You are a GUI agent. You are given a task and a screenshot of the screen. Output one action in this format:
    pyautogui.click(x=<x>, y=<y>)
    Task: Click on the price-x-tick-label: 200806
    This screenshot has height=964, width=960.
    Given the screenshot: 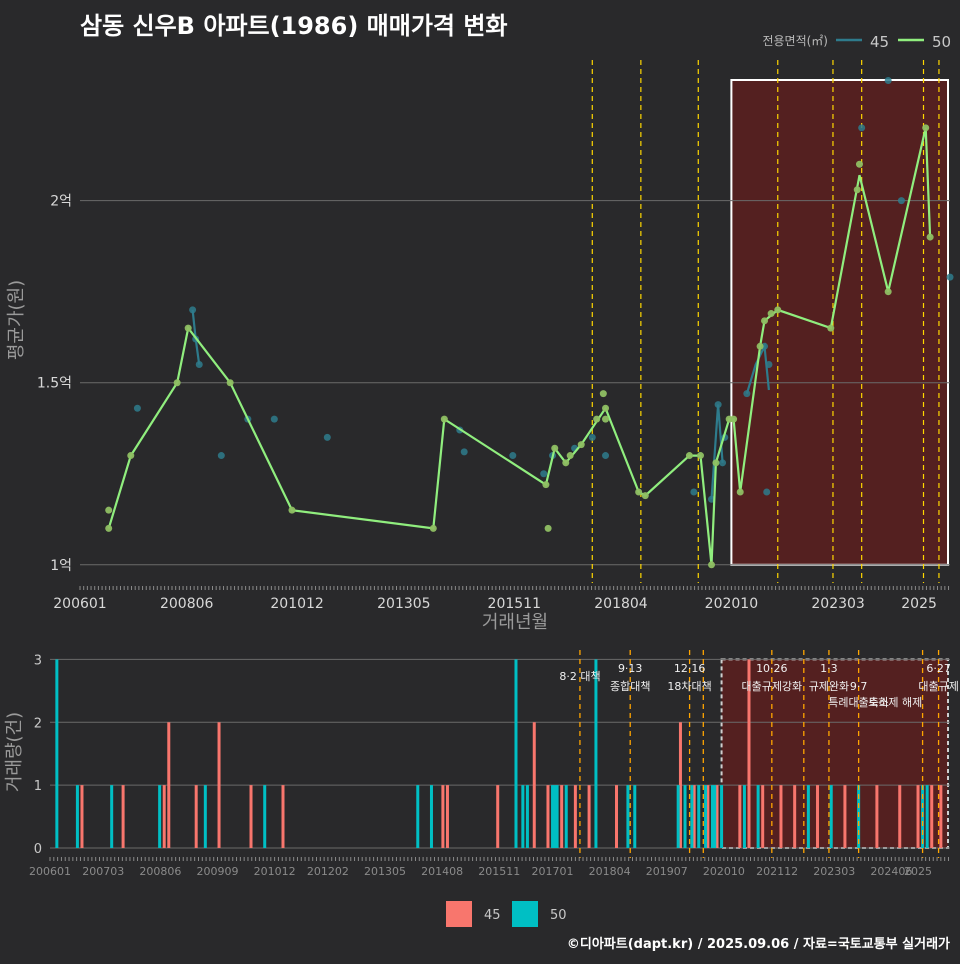 What is the action you would take?
    pyautogui.click(x=187, y=604)
    